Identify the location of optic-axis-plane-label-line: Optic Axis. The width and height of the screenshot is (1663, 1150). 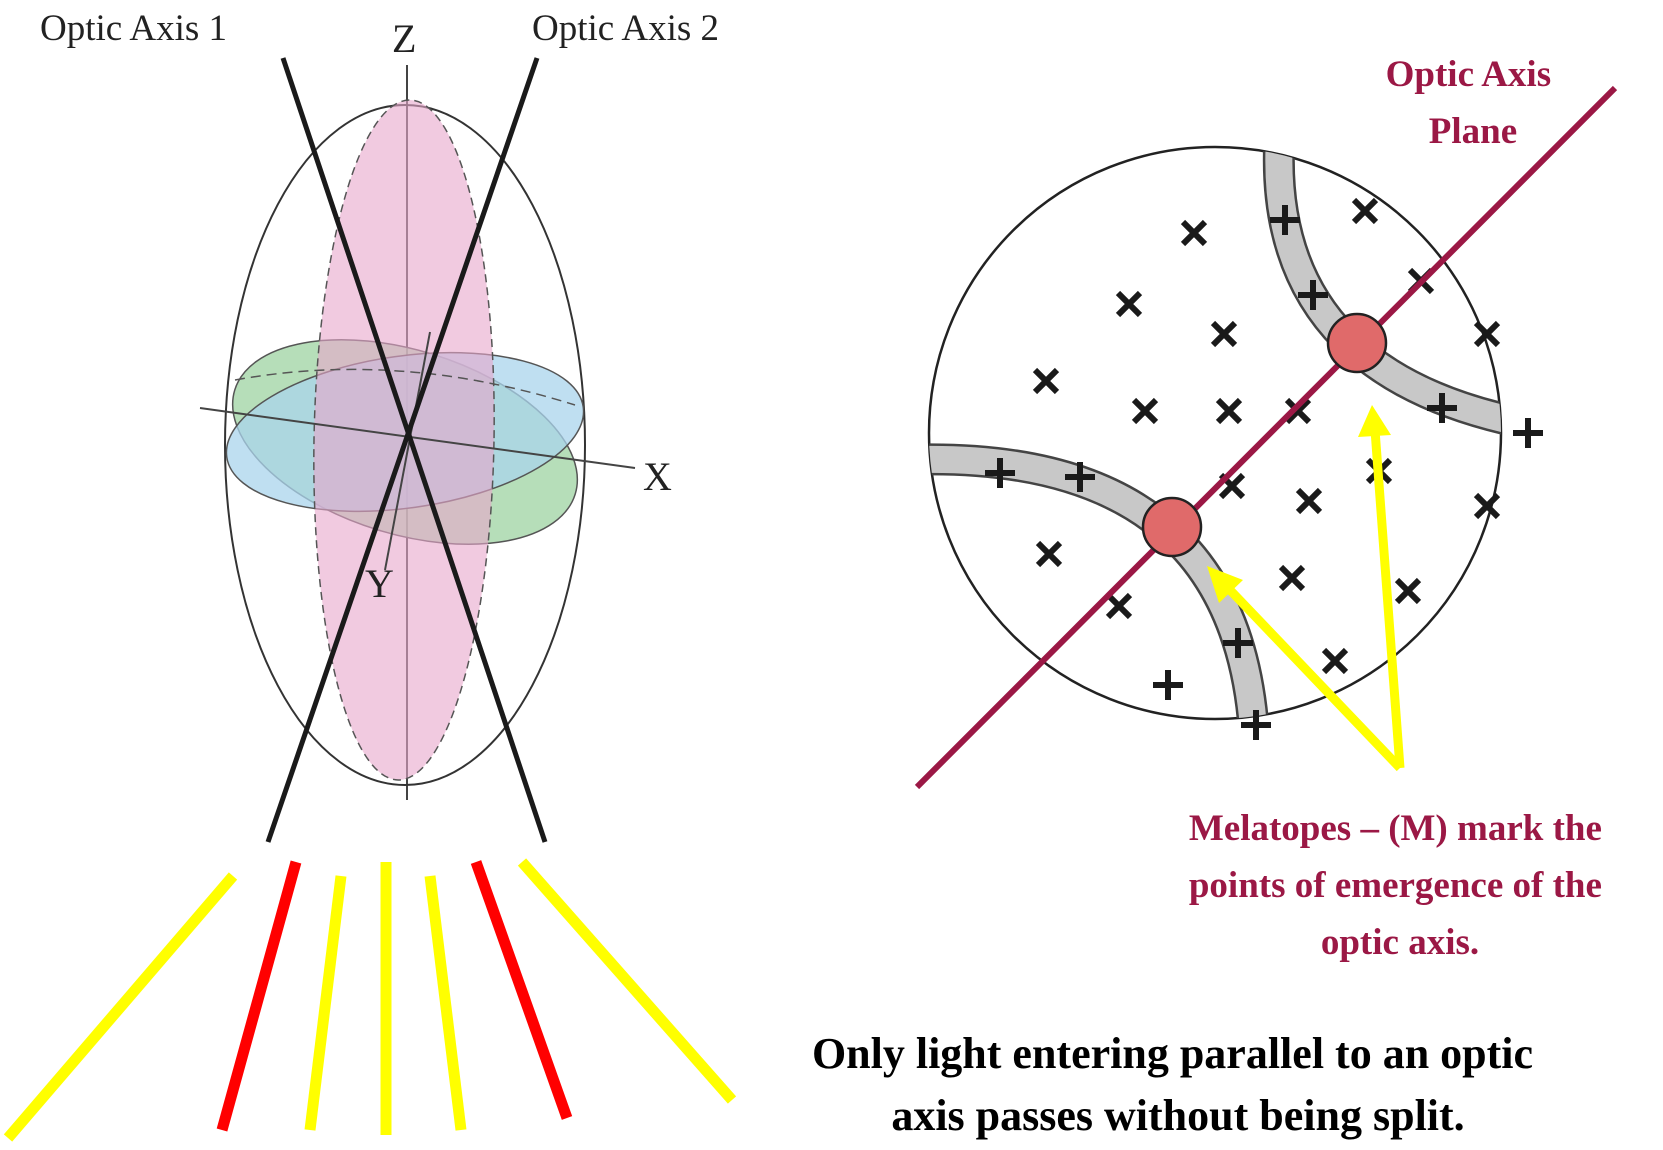
(1469, 74).